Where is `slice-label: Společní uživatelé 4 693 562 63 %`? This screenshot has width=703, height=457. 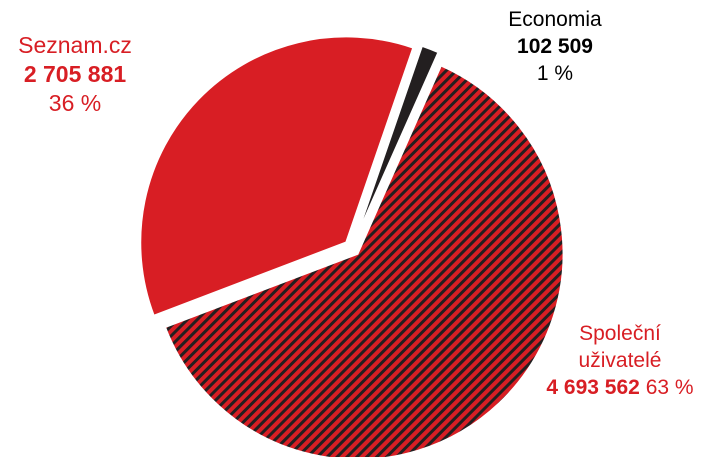 slice-label: Společní uživatelé 4 693 562 63 % is located at coordinates (620, 360).